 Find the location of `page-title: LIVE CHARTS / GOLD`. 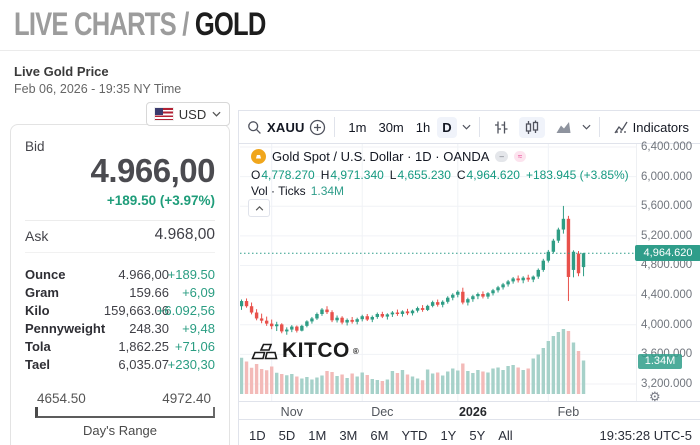

page-title: LIVE CHARTS / GOLD is located at coordinates (140, 24).